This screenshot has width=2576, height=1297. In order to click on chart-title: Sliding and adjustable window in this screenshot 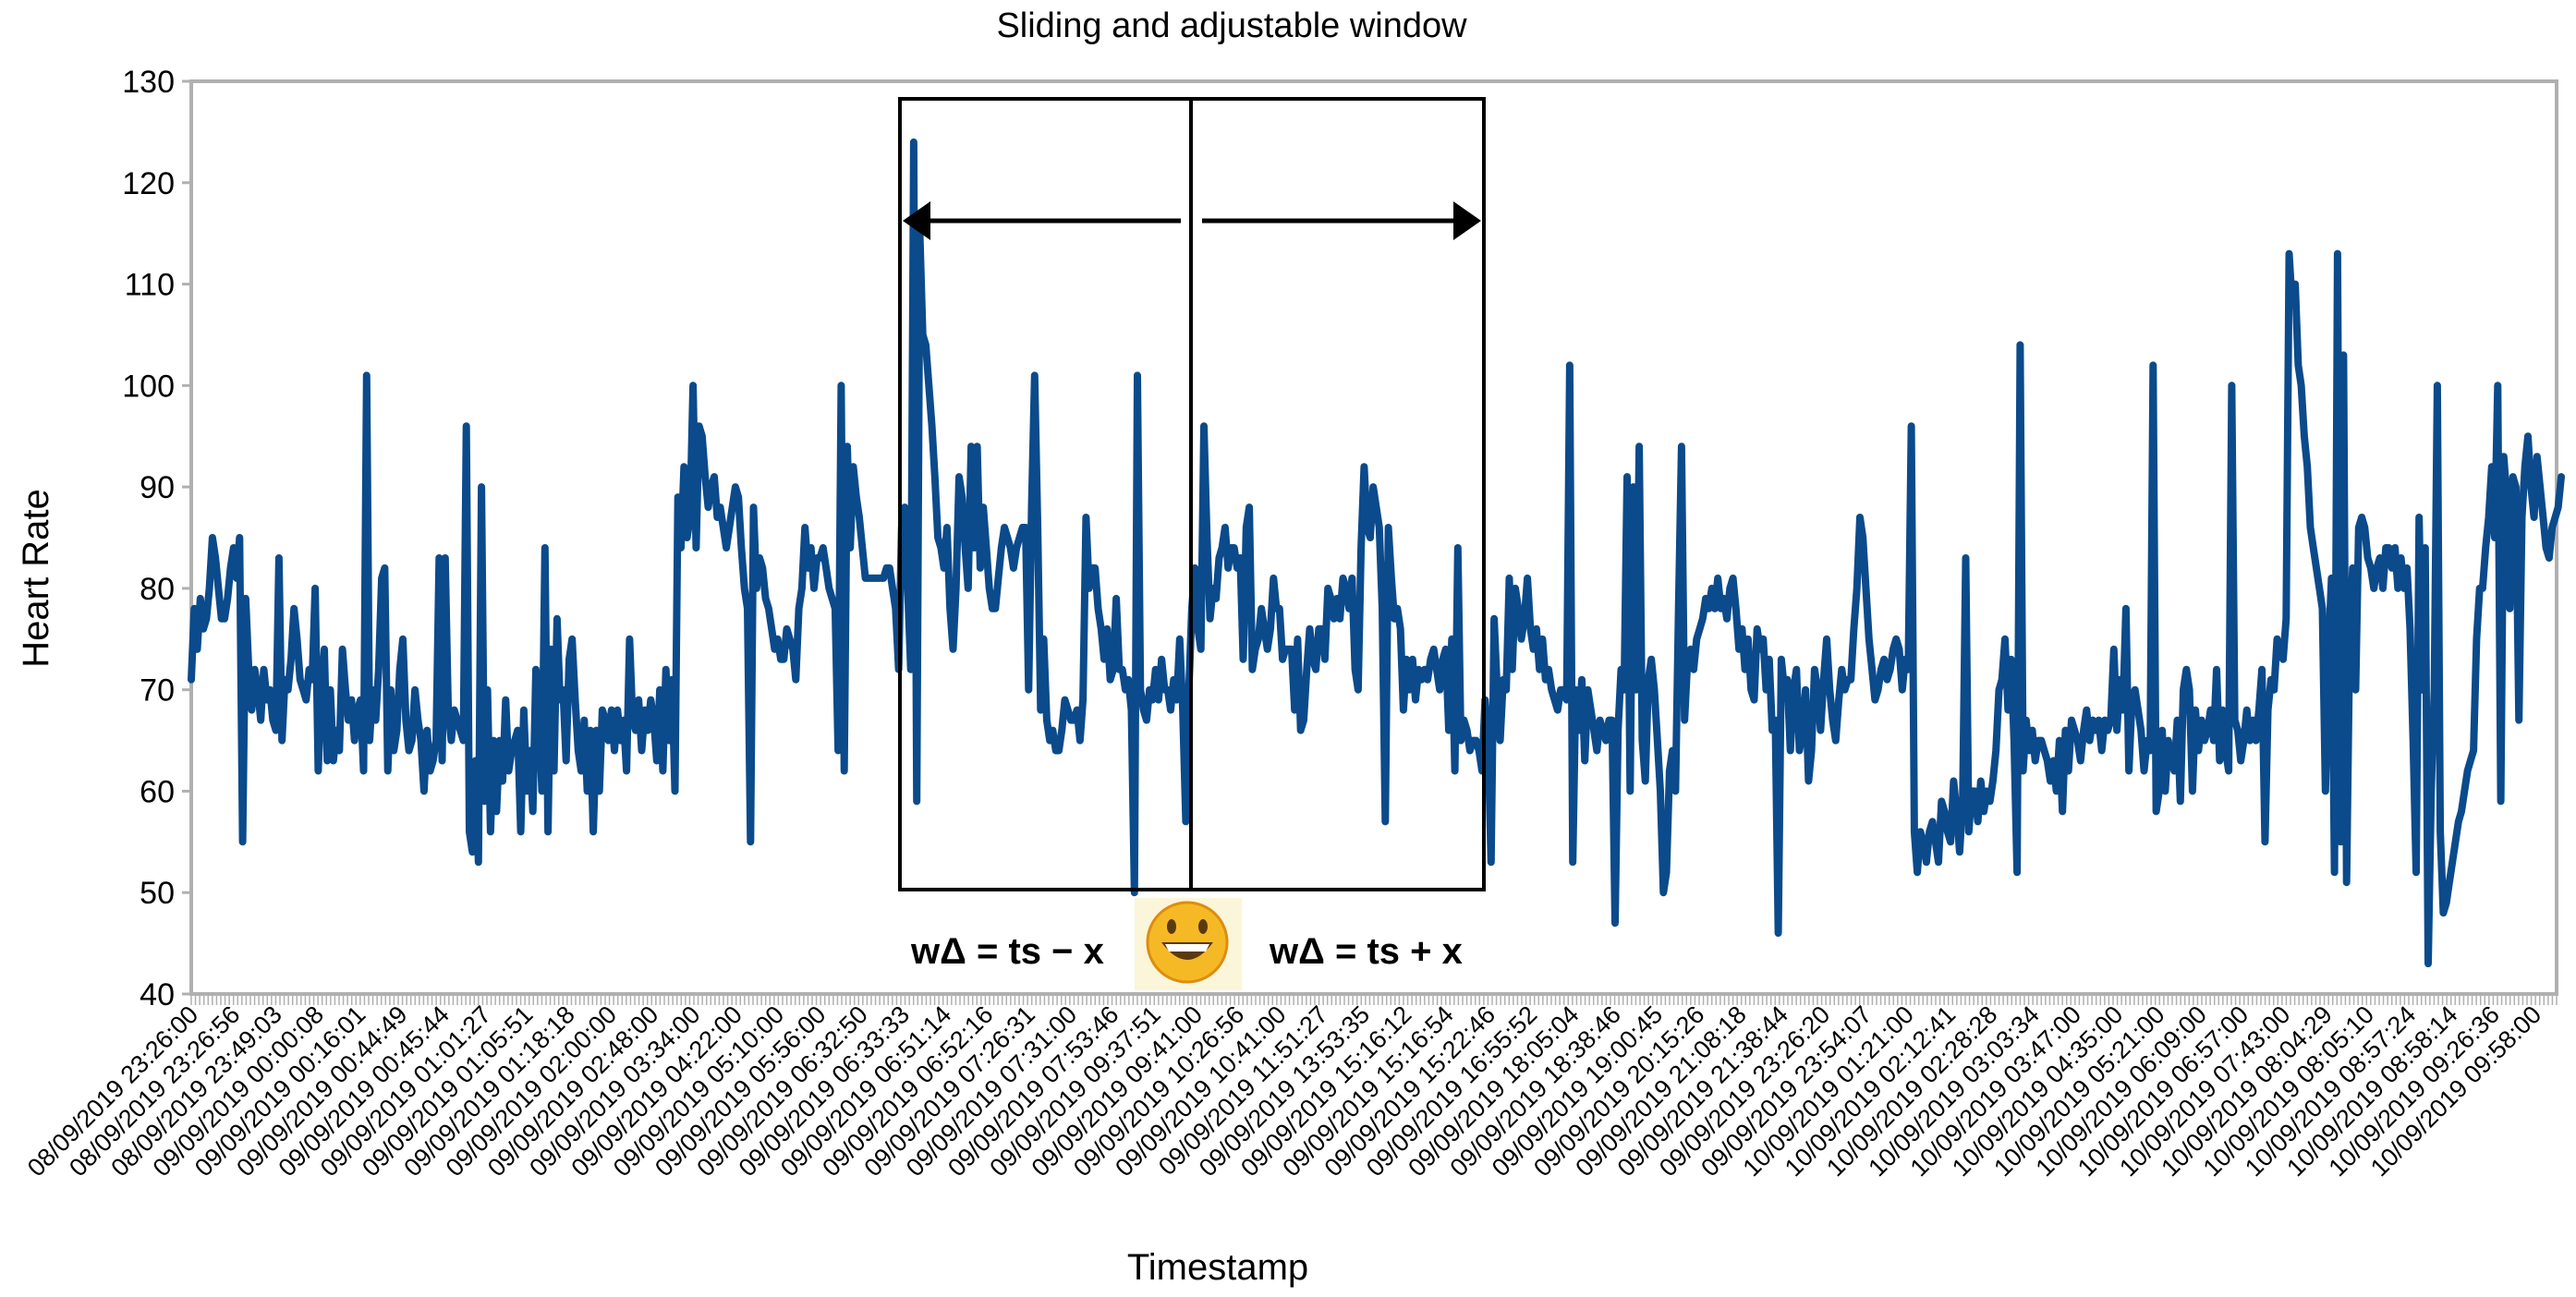, I will do `click(1231, 26)`.